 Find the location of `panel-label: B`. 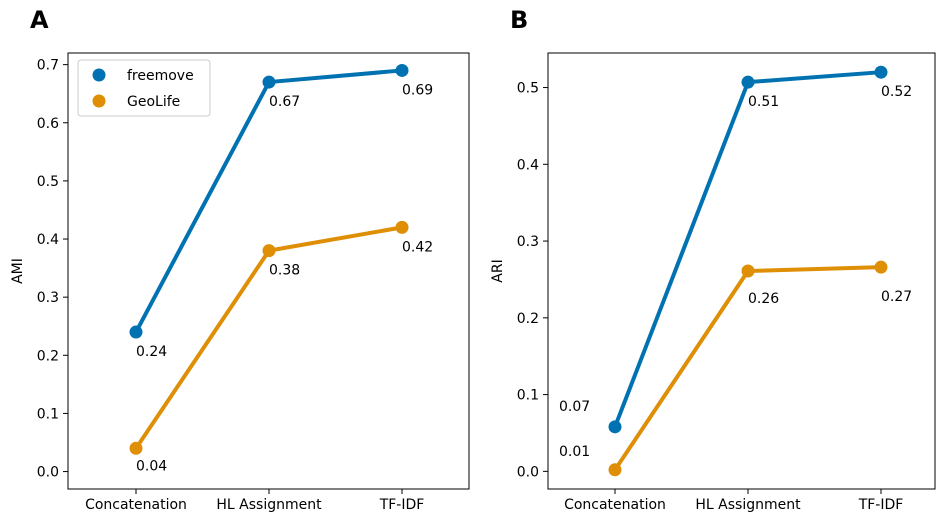

panel-label: B is located at coordinates (519, 20).